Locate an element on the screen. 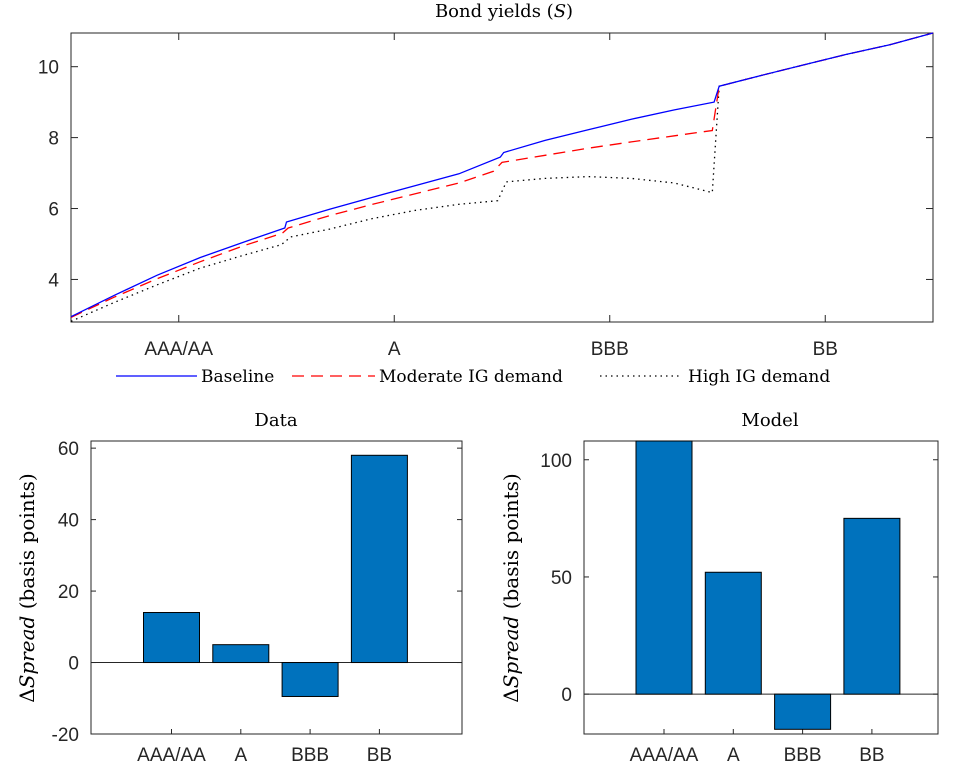 Image resolution: width=956 pixels, height=771 pixels. y-tick-label: 8 is located at coordinates (53, 139).